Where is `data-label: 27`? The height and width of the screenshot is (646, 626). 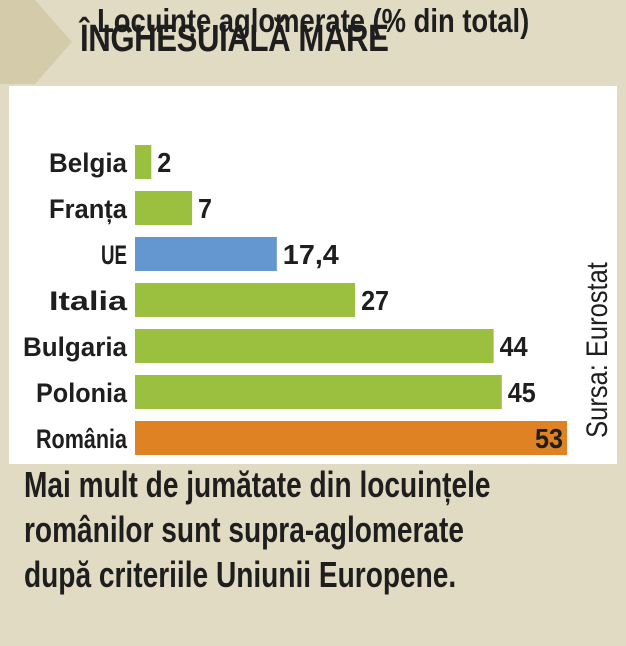
data-label: 27 is located at coordinates (375, 300).